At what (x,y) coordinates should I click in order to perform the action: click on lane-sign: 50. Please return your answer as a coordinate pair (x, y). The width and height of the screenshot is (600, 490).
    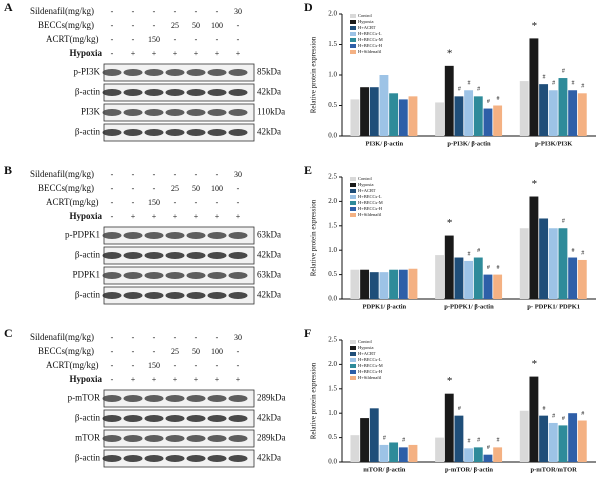
    Looking at the image, I should click on (196, 351).